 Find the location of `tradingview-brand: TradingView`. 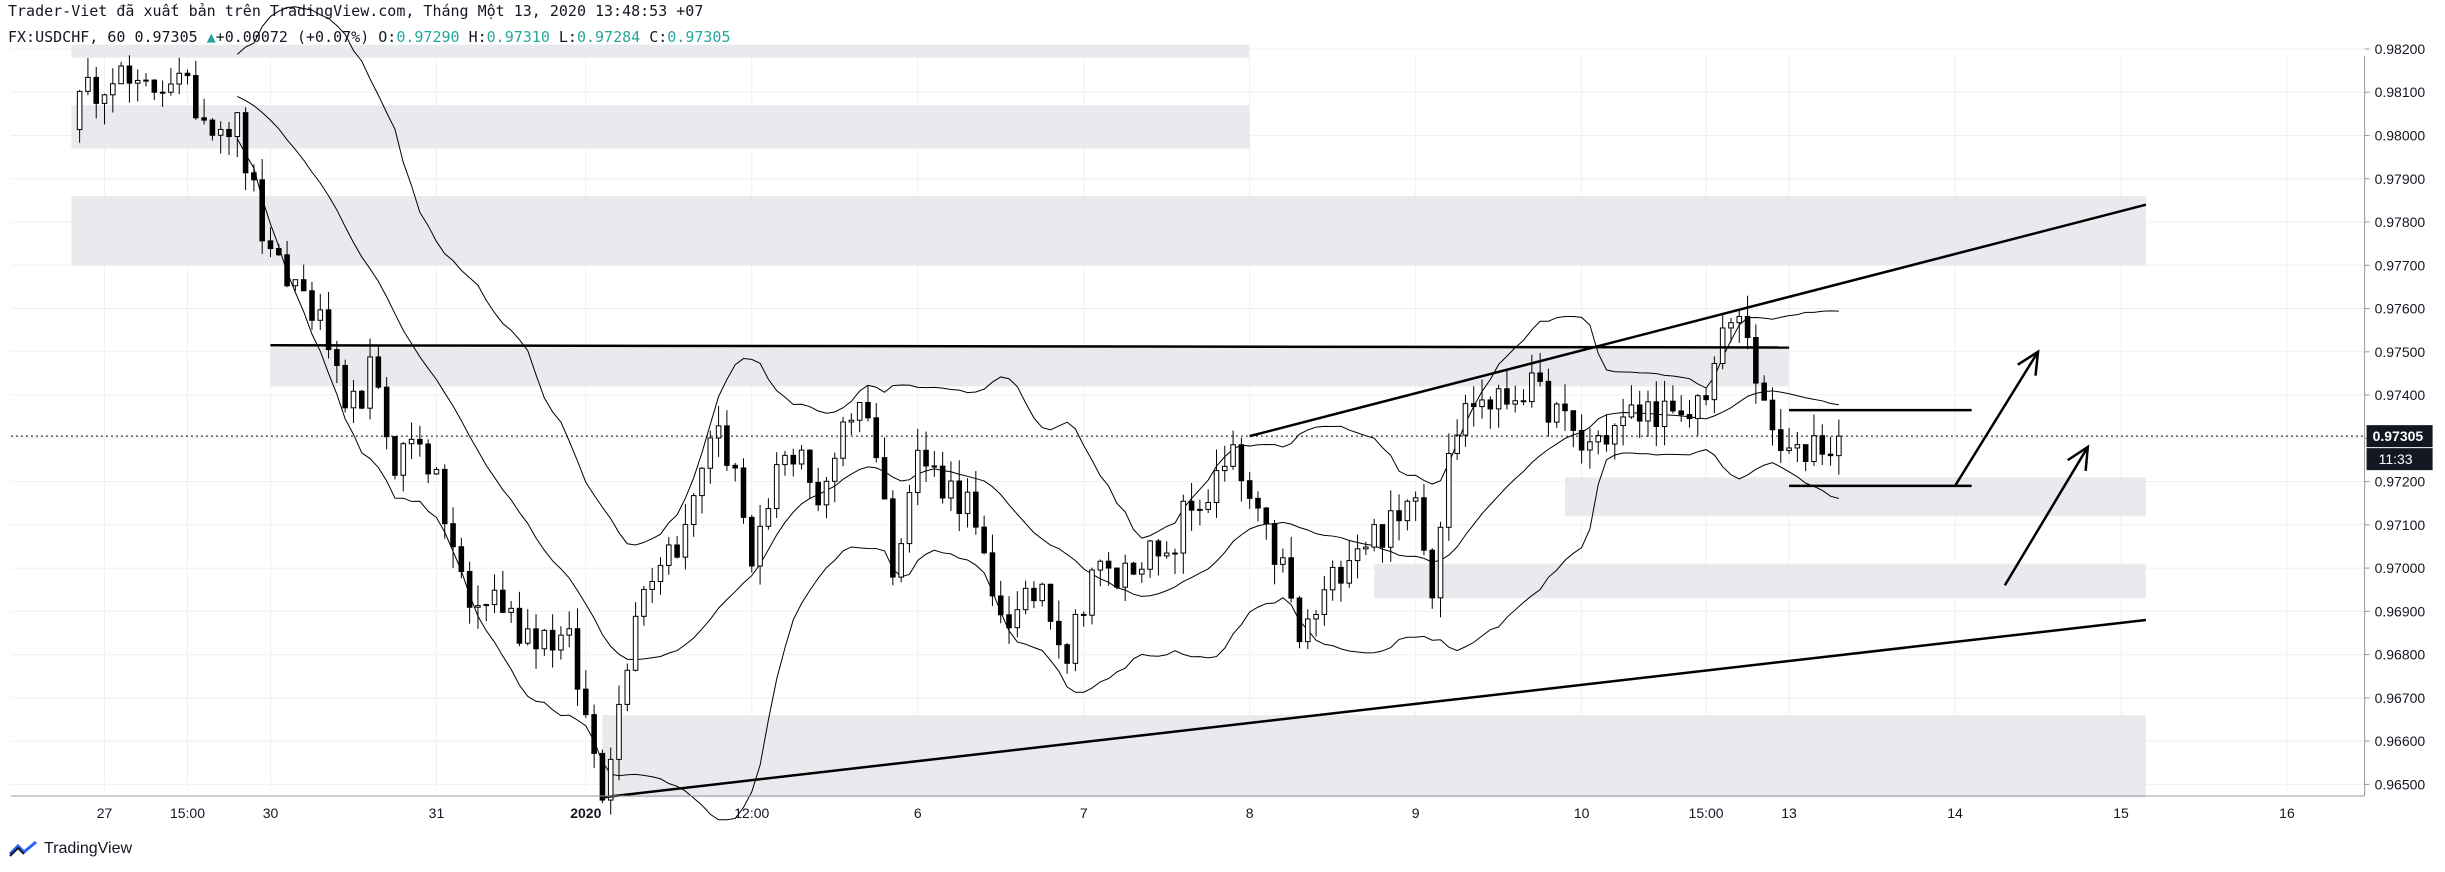

tradingview-brand: TradingView is located at coordinates (70, 849).